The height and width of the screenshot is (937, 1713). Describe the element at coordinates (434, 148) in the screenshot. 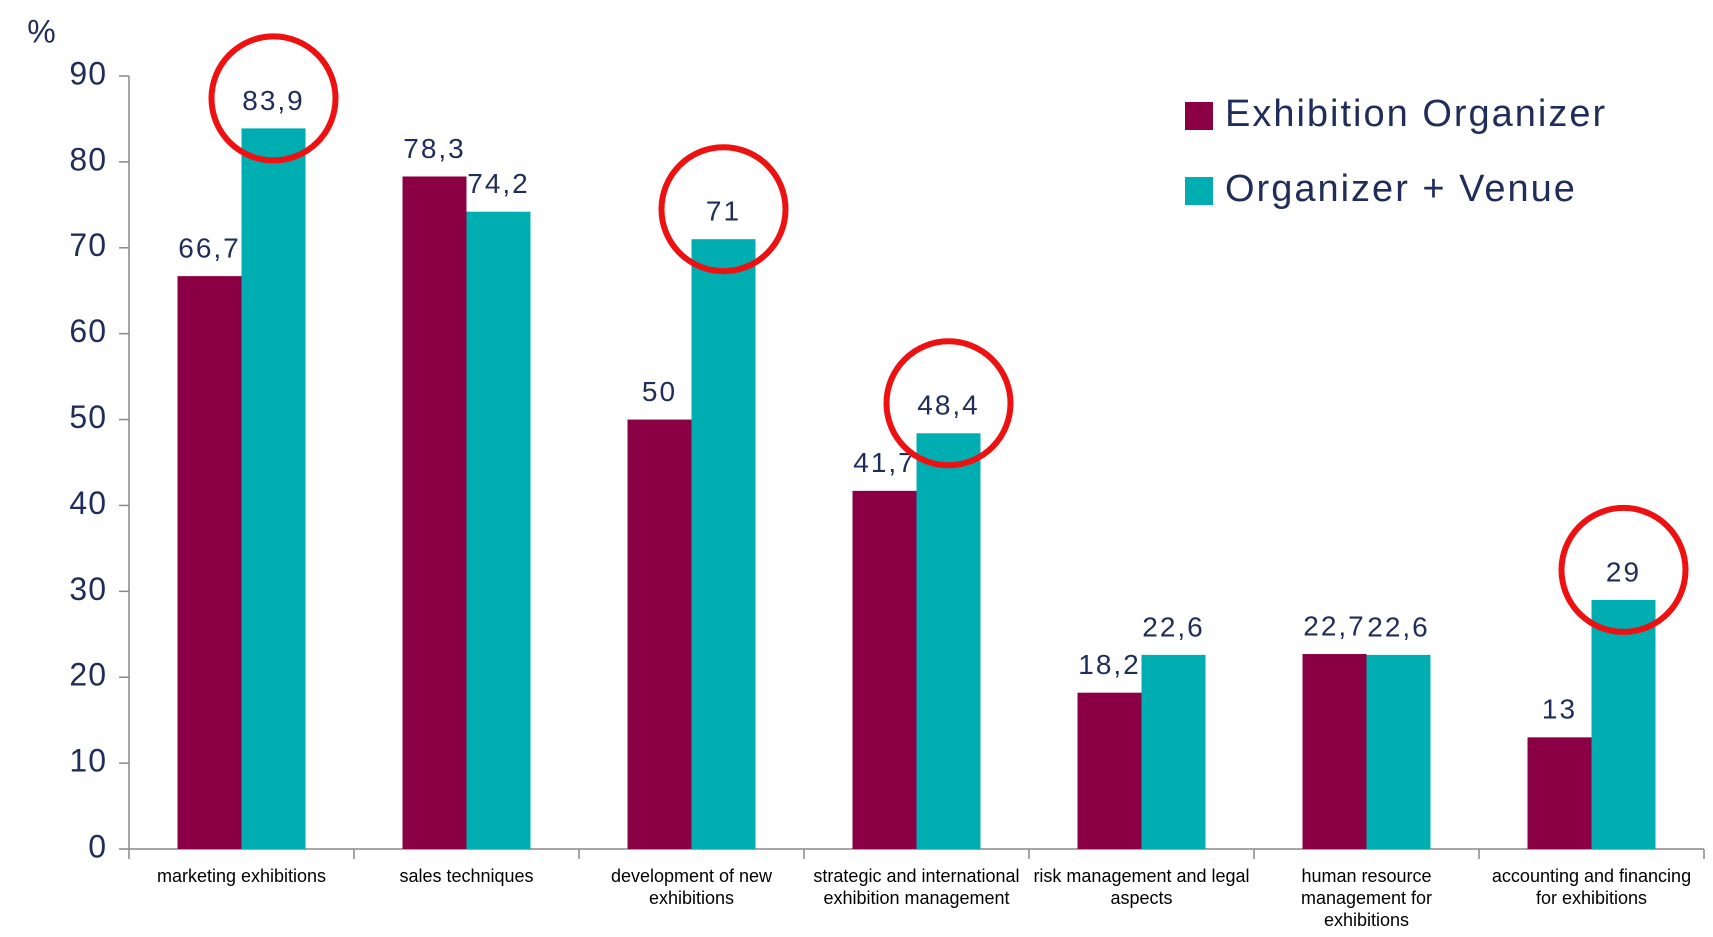

I see `value-label: 78,3` at that location.